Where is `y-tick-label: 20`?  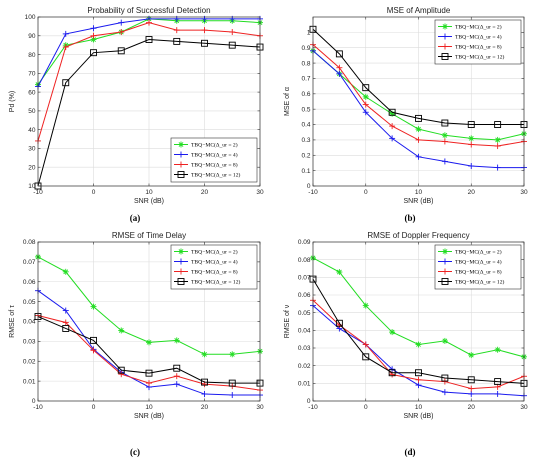 y-tick-label: 20 is located at coordinates (32, 167).